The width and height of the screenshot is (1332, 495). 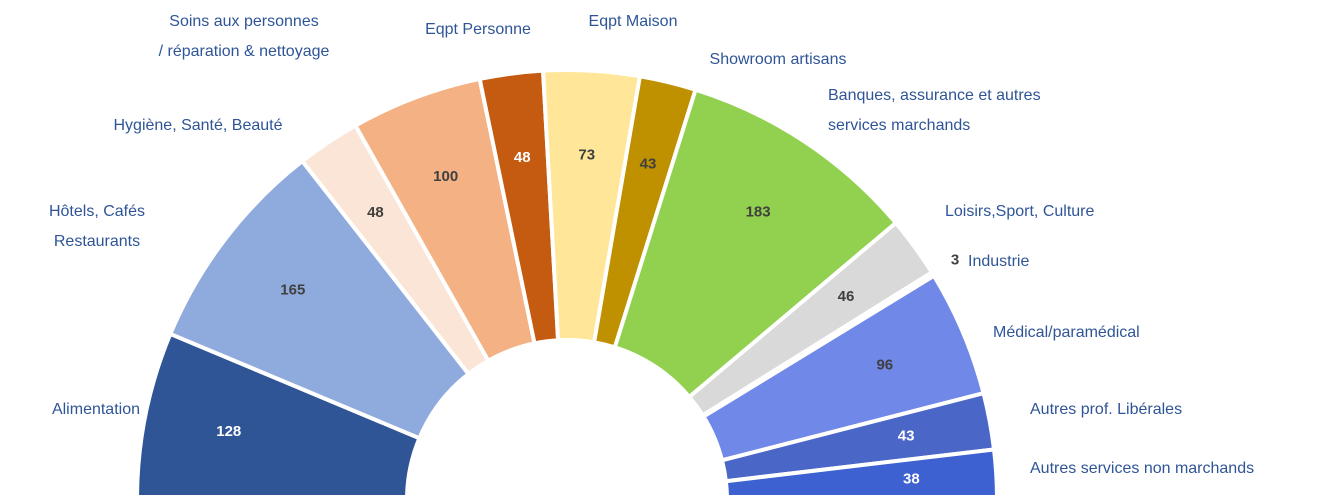 What do you see at coordinates (97, 211) in the screenshot?
I see `label-line: Hôtels, Cafés` at bounding box center [97, 211].